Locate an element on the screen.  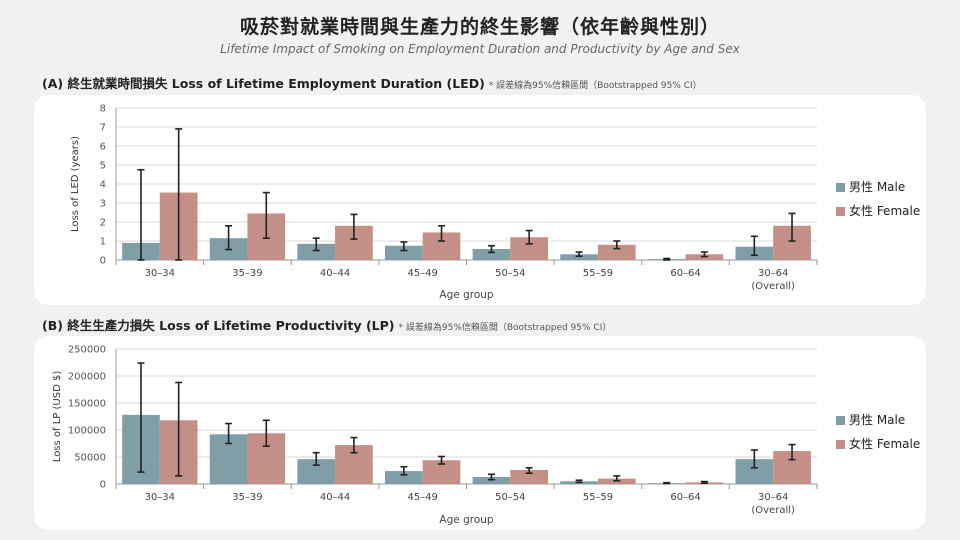
y-tick-label: 4 is located at coordinates (103, 185).